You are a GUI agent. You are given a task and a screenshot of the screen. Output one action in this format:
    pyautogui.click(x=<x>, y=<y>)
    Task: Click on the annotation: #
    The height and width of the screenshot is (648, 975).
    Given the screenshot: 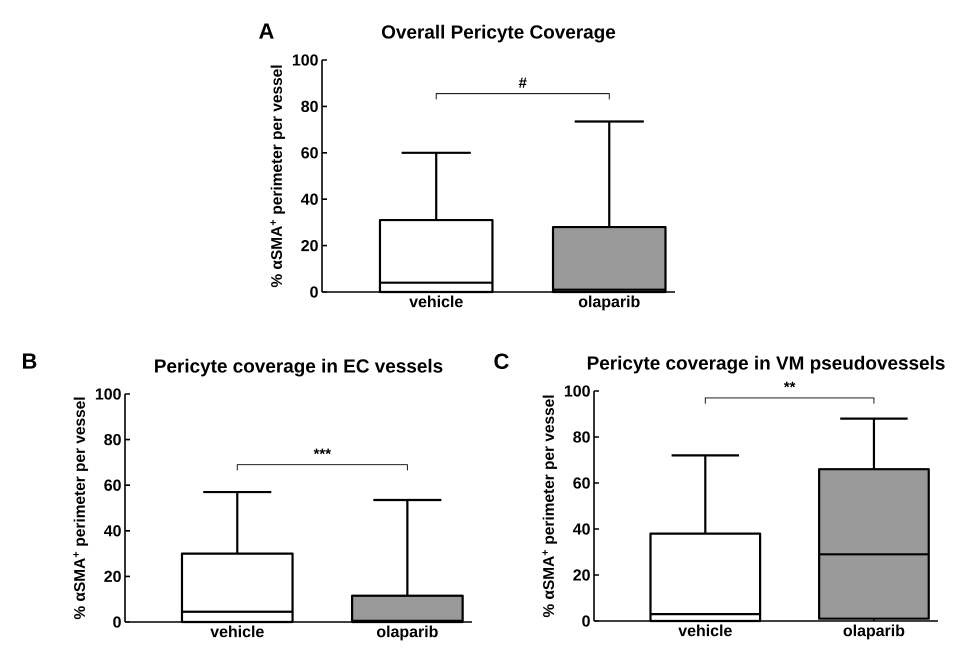 What is the action you would take?
    pyautogui.click(x=522, y=83)
    